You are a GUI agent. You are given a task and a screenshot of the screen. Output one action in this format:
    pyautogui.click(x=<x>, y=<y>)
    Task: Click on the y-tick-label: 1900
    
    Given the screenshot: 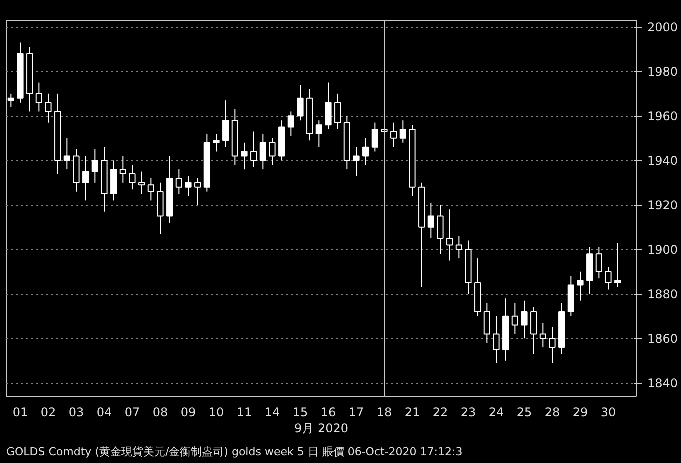 What is the action you would take?
    pyautogui.click(x=663, y=250)
    